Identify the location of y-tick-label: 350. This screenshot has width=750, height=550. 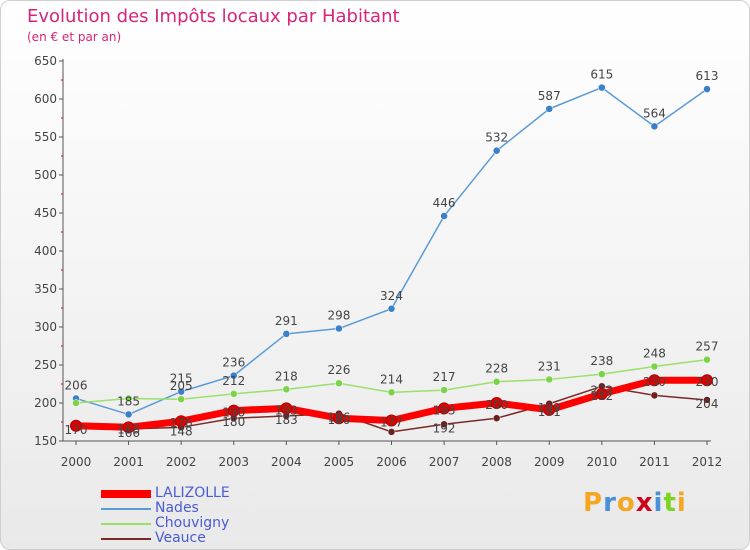
(45, 289).